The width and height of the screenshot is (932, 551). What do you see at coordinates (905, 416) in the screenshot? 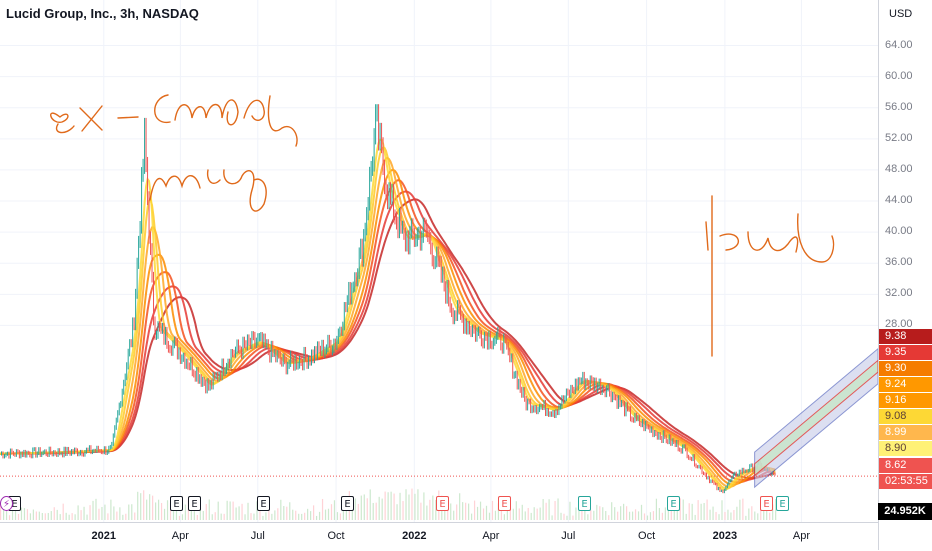
I see `price-tag: 9.08` at bounding box center [905, 416].